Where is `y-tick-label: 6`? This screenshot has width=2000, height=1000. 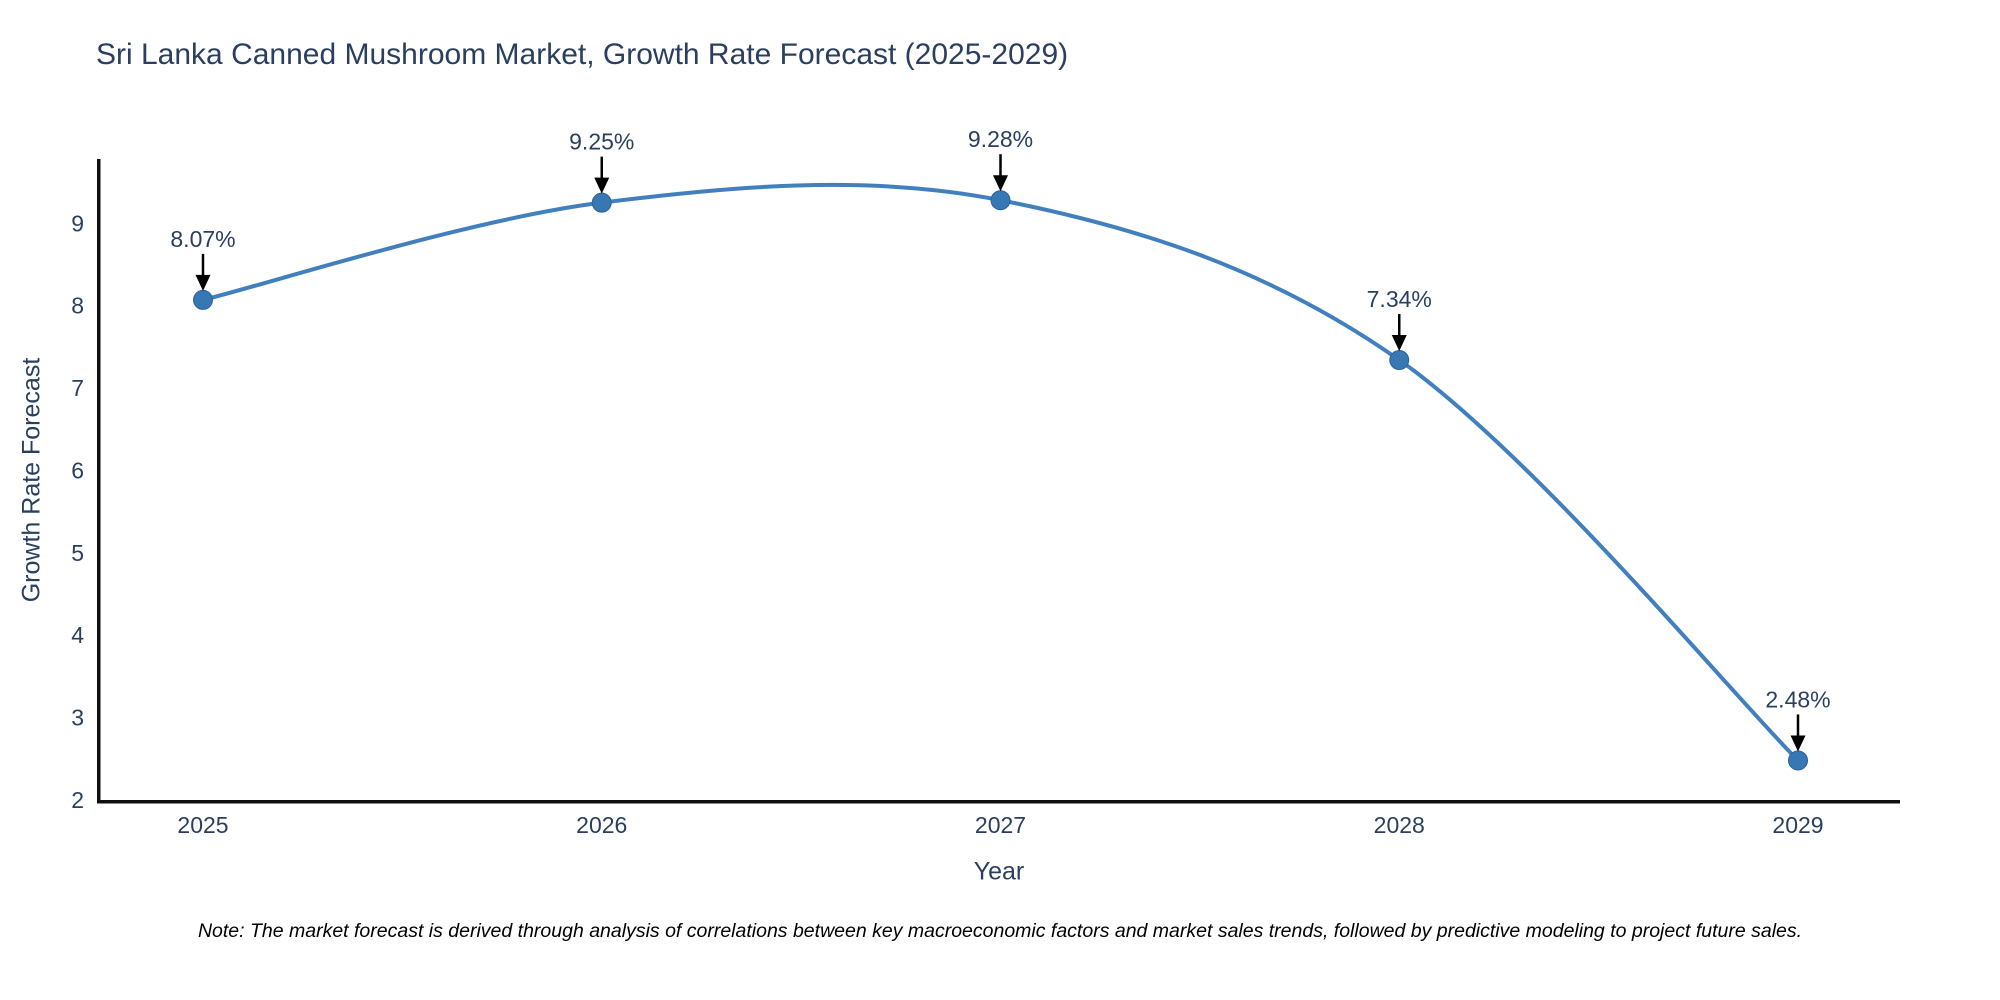 y-tick-label: 6 is located at coordinates (77, 470).